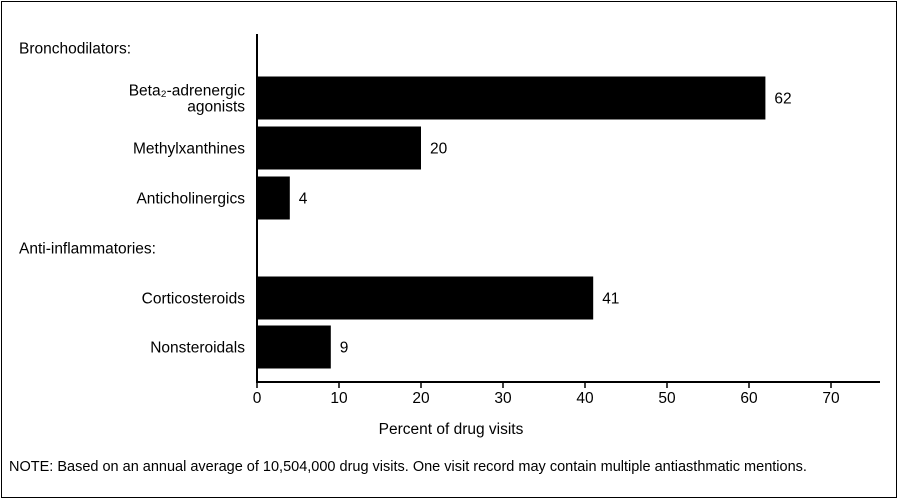 This screenshot has width=901, height=502. What do you see at coordinates (503, 398) in the screenshot?
I see `x-tick-label: 30` at bounding box center [503, 398].